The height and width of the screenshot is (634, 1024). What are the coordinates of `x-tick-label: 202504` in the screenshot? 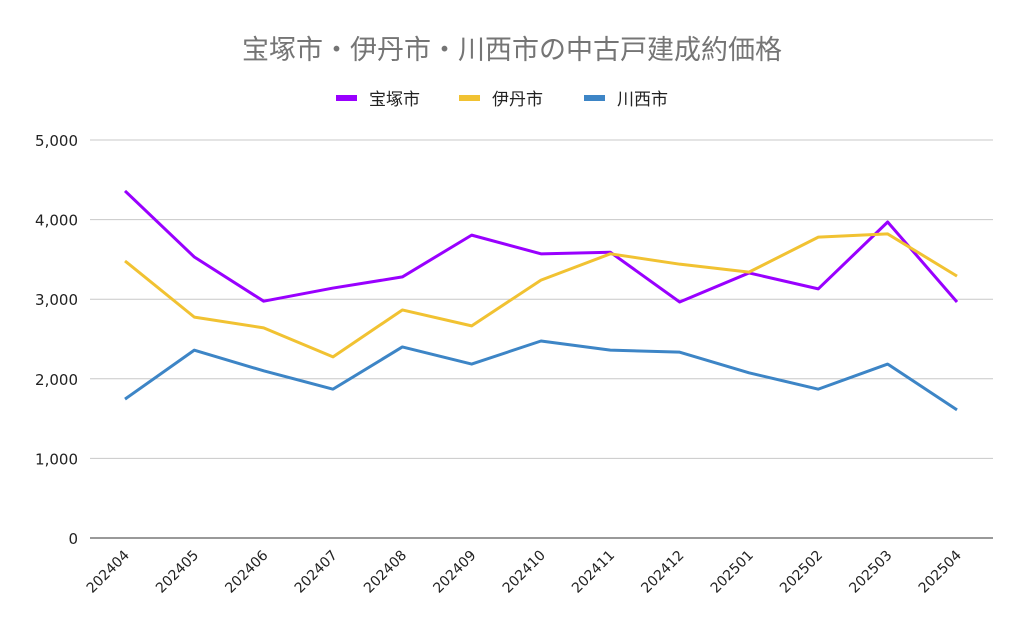 It's located at (940, 571).